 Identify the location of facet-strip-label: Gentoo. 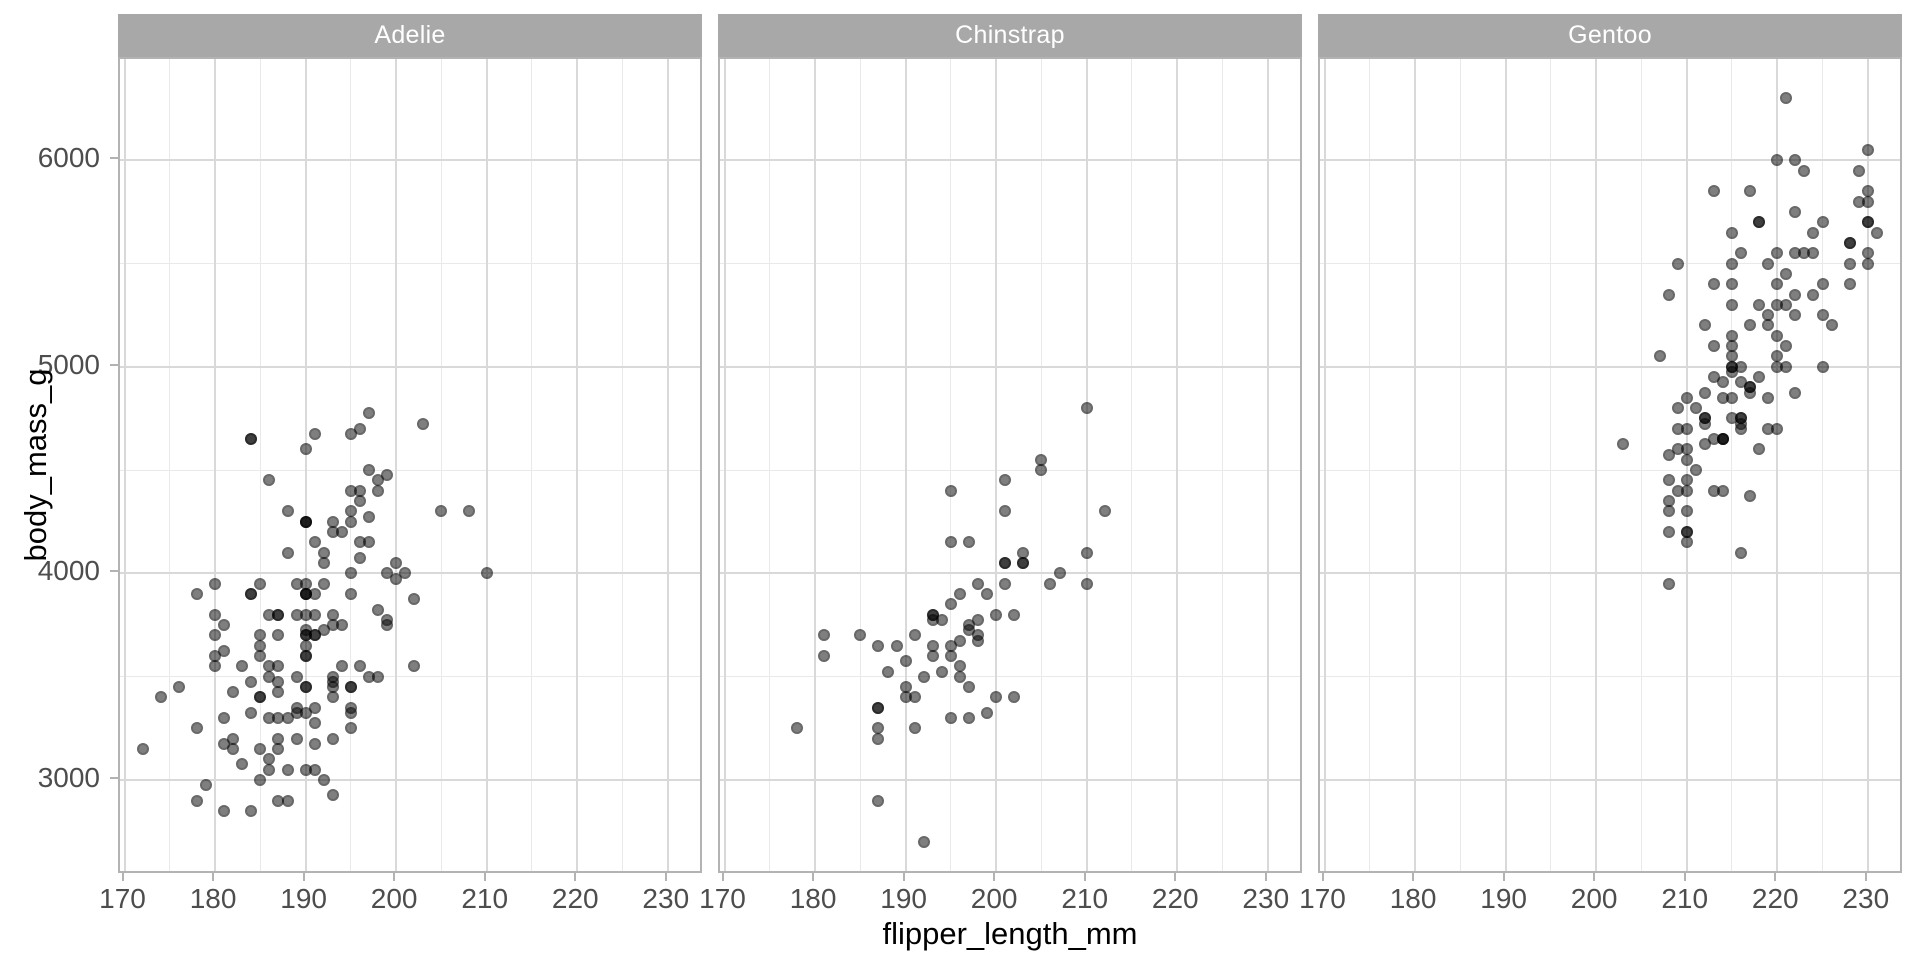
(1610, 35).